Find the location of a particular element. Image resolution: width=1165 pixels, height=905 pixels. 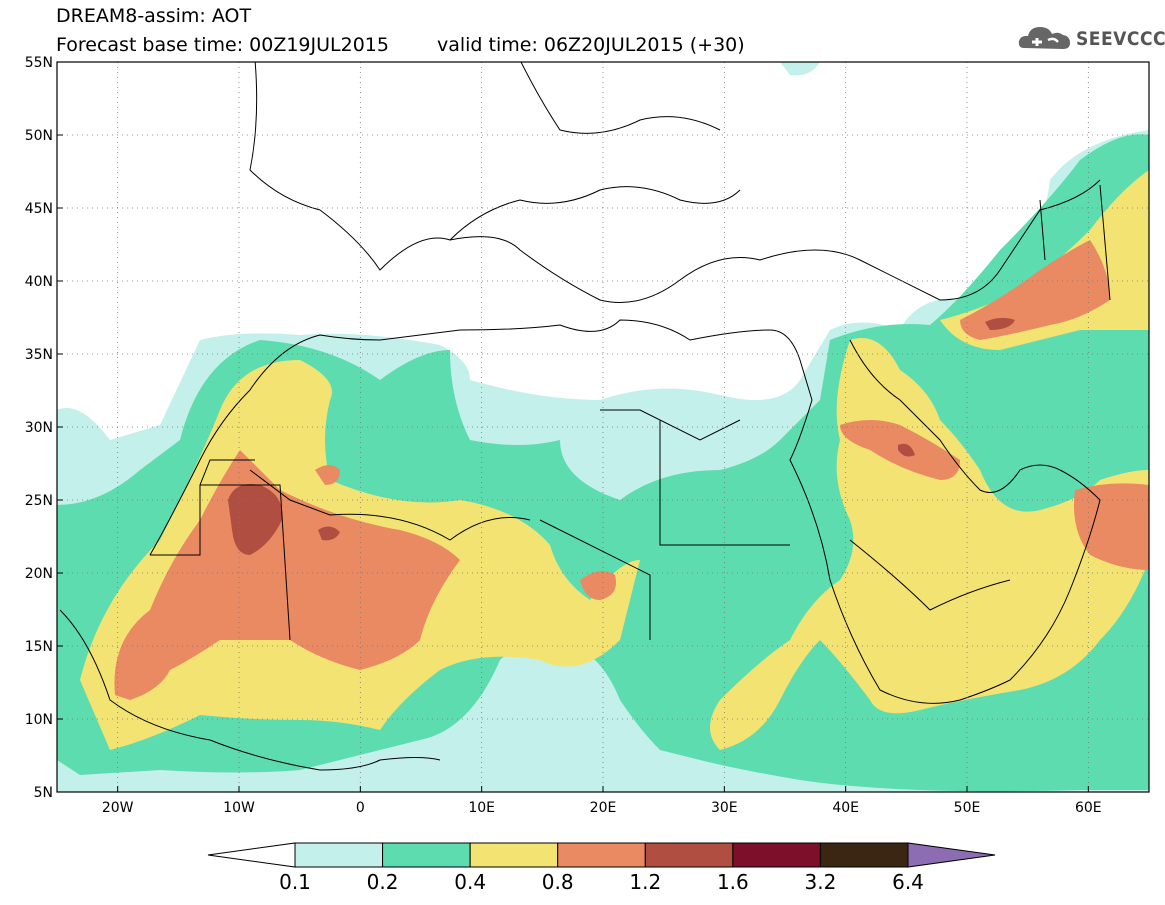

aot-field-level-1b is located at coordinates (800, 69).